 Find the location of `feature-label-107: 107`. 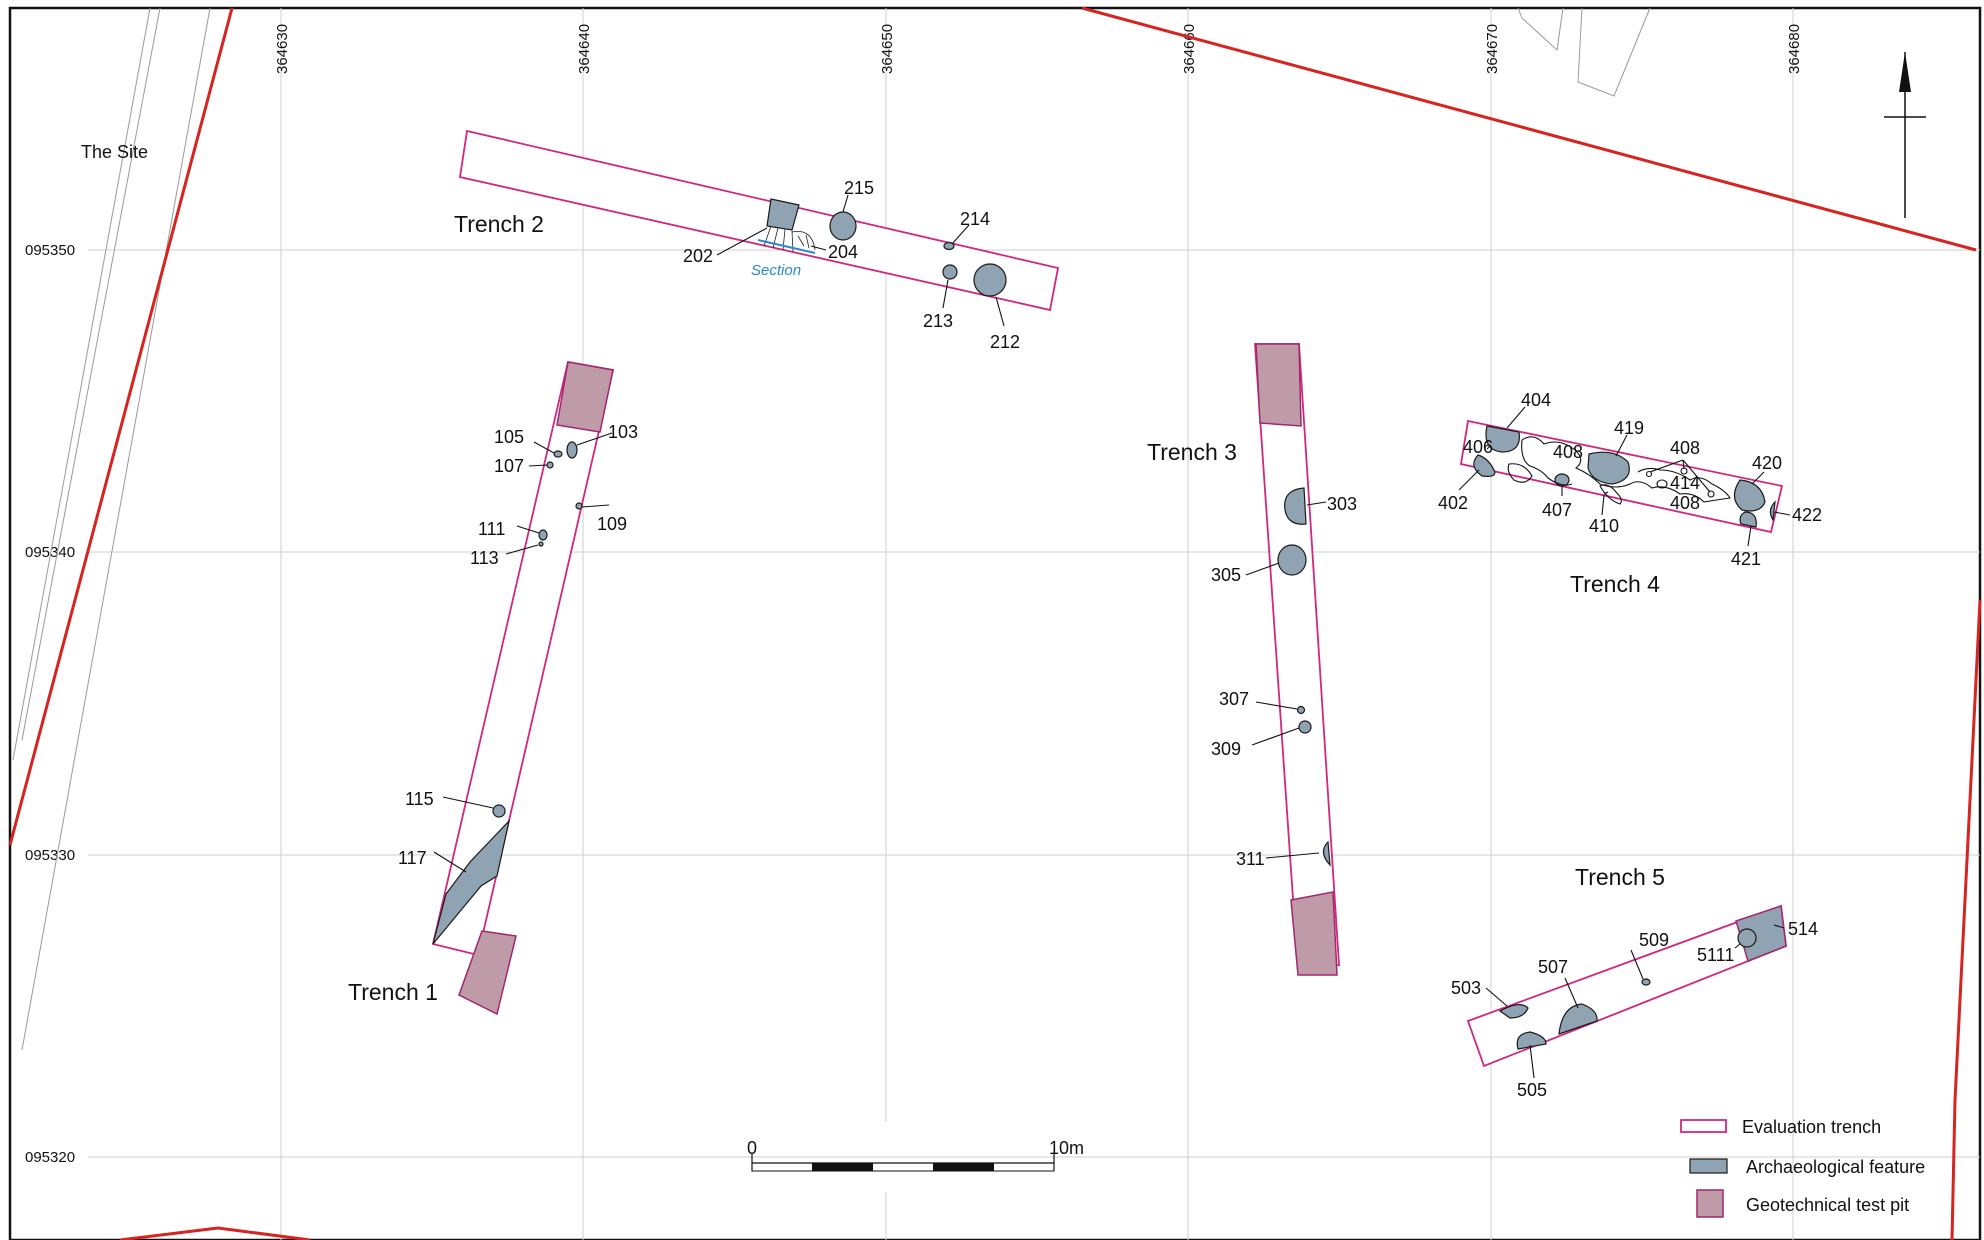

feature-label-107: 107 is located at coordinates (509, 466).